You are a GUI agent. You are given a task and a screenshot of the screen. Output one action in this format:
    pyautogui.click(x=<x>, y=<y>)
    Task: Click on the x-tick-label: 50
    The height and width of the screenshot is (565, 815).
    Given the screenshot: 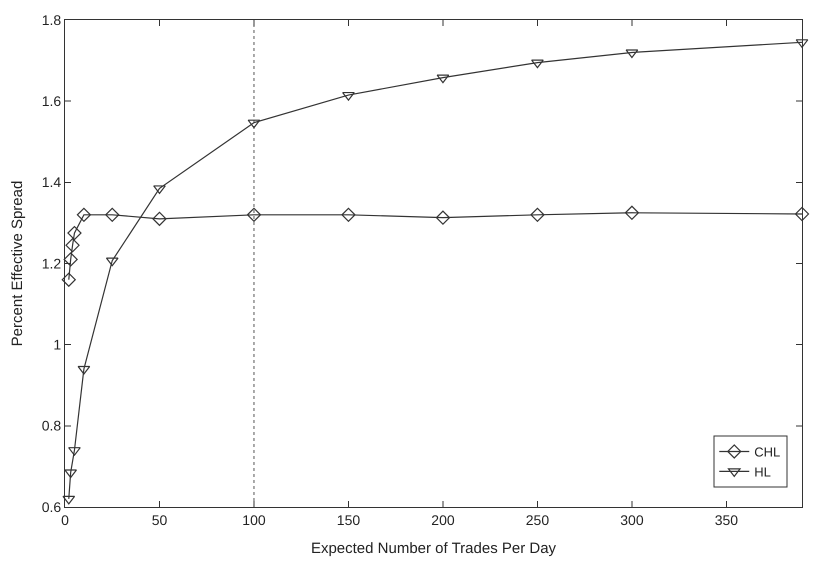 What is the action you would take?
    pyautogui.click(x=160, y=520)
    